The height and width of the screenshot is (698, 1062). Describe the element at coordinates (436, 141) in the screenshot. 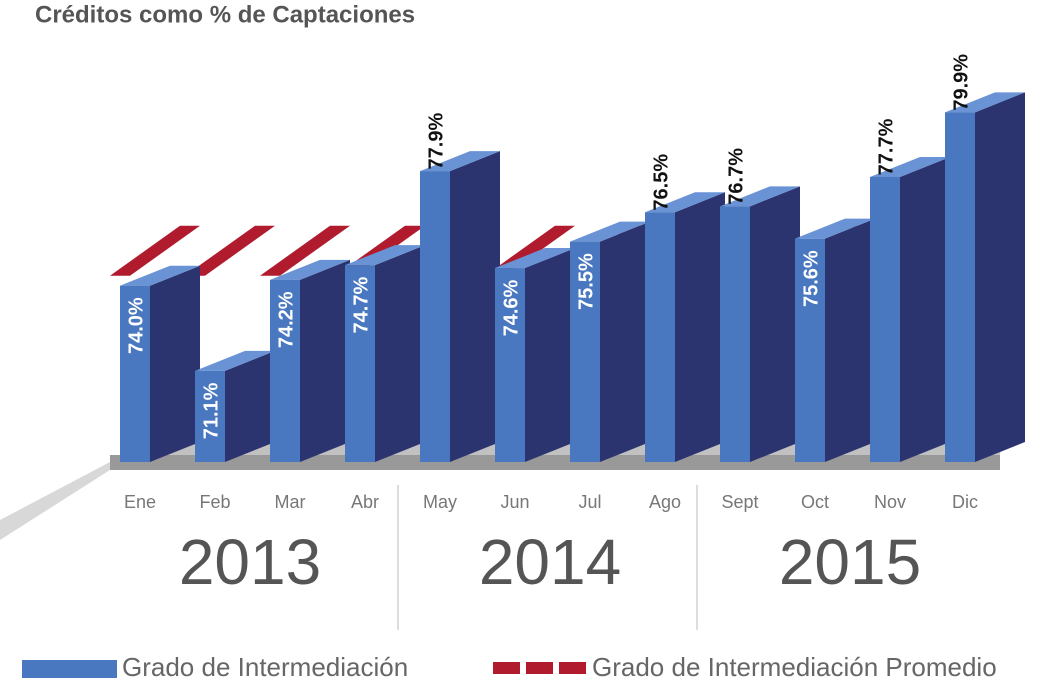

I see `data-label: 77.9%` at that location.